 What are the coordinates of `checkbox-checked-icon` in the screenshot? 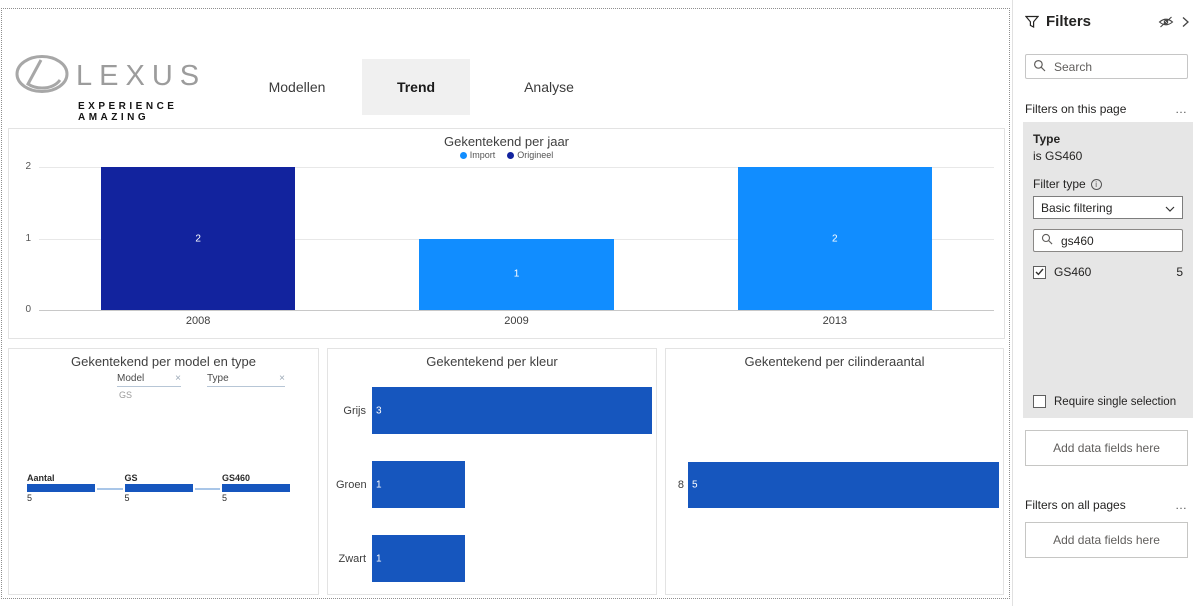 It's located at (1039, 272).